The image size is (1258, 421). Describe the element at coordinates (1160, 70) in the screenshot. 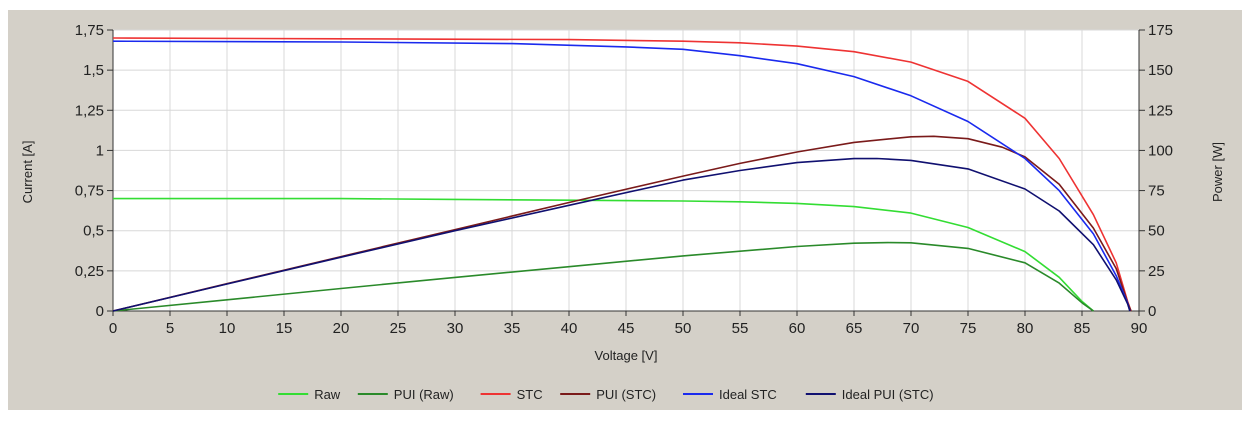

I see `y-right-tick-label: 150` at that location.